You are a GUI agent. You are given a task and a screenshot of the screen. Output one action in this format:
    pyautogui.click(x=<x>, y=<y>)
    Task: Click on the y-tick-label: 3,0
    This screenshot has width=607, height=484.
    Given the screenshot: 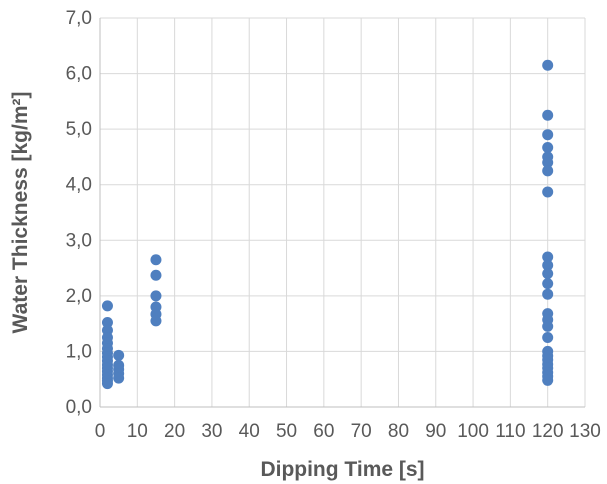 What is the action you would take?
    pyautogui.click(x=79, y=240)
    